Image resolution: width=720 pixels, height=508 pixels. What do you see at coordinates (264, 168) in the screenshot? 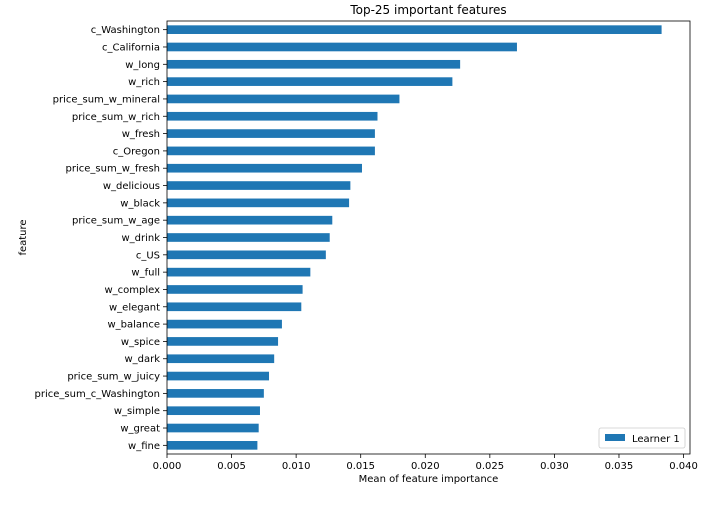
I see `bar-price_sum_w_fresh` at bounding box center [264, 168].